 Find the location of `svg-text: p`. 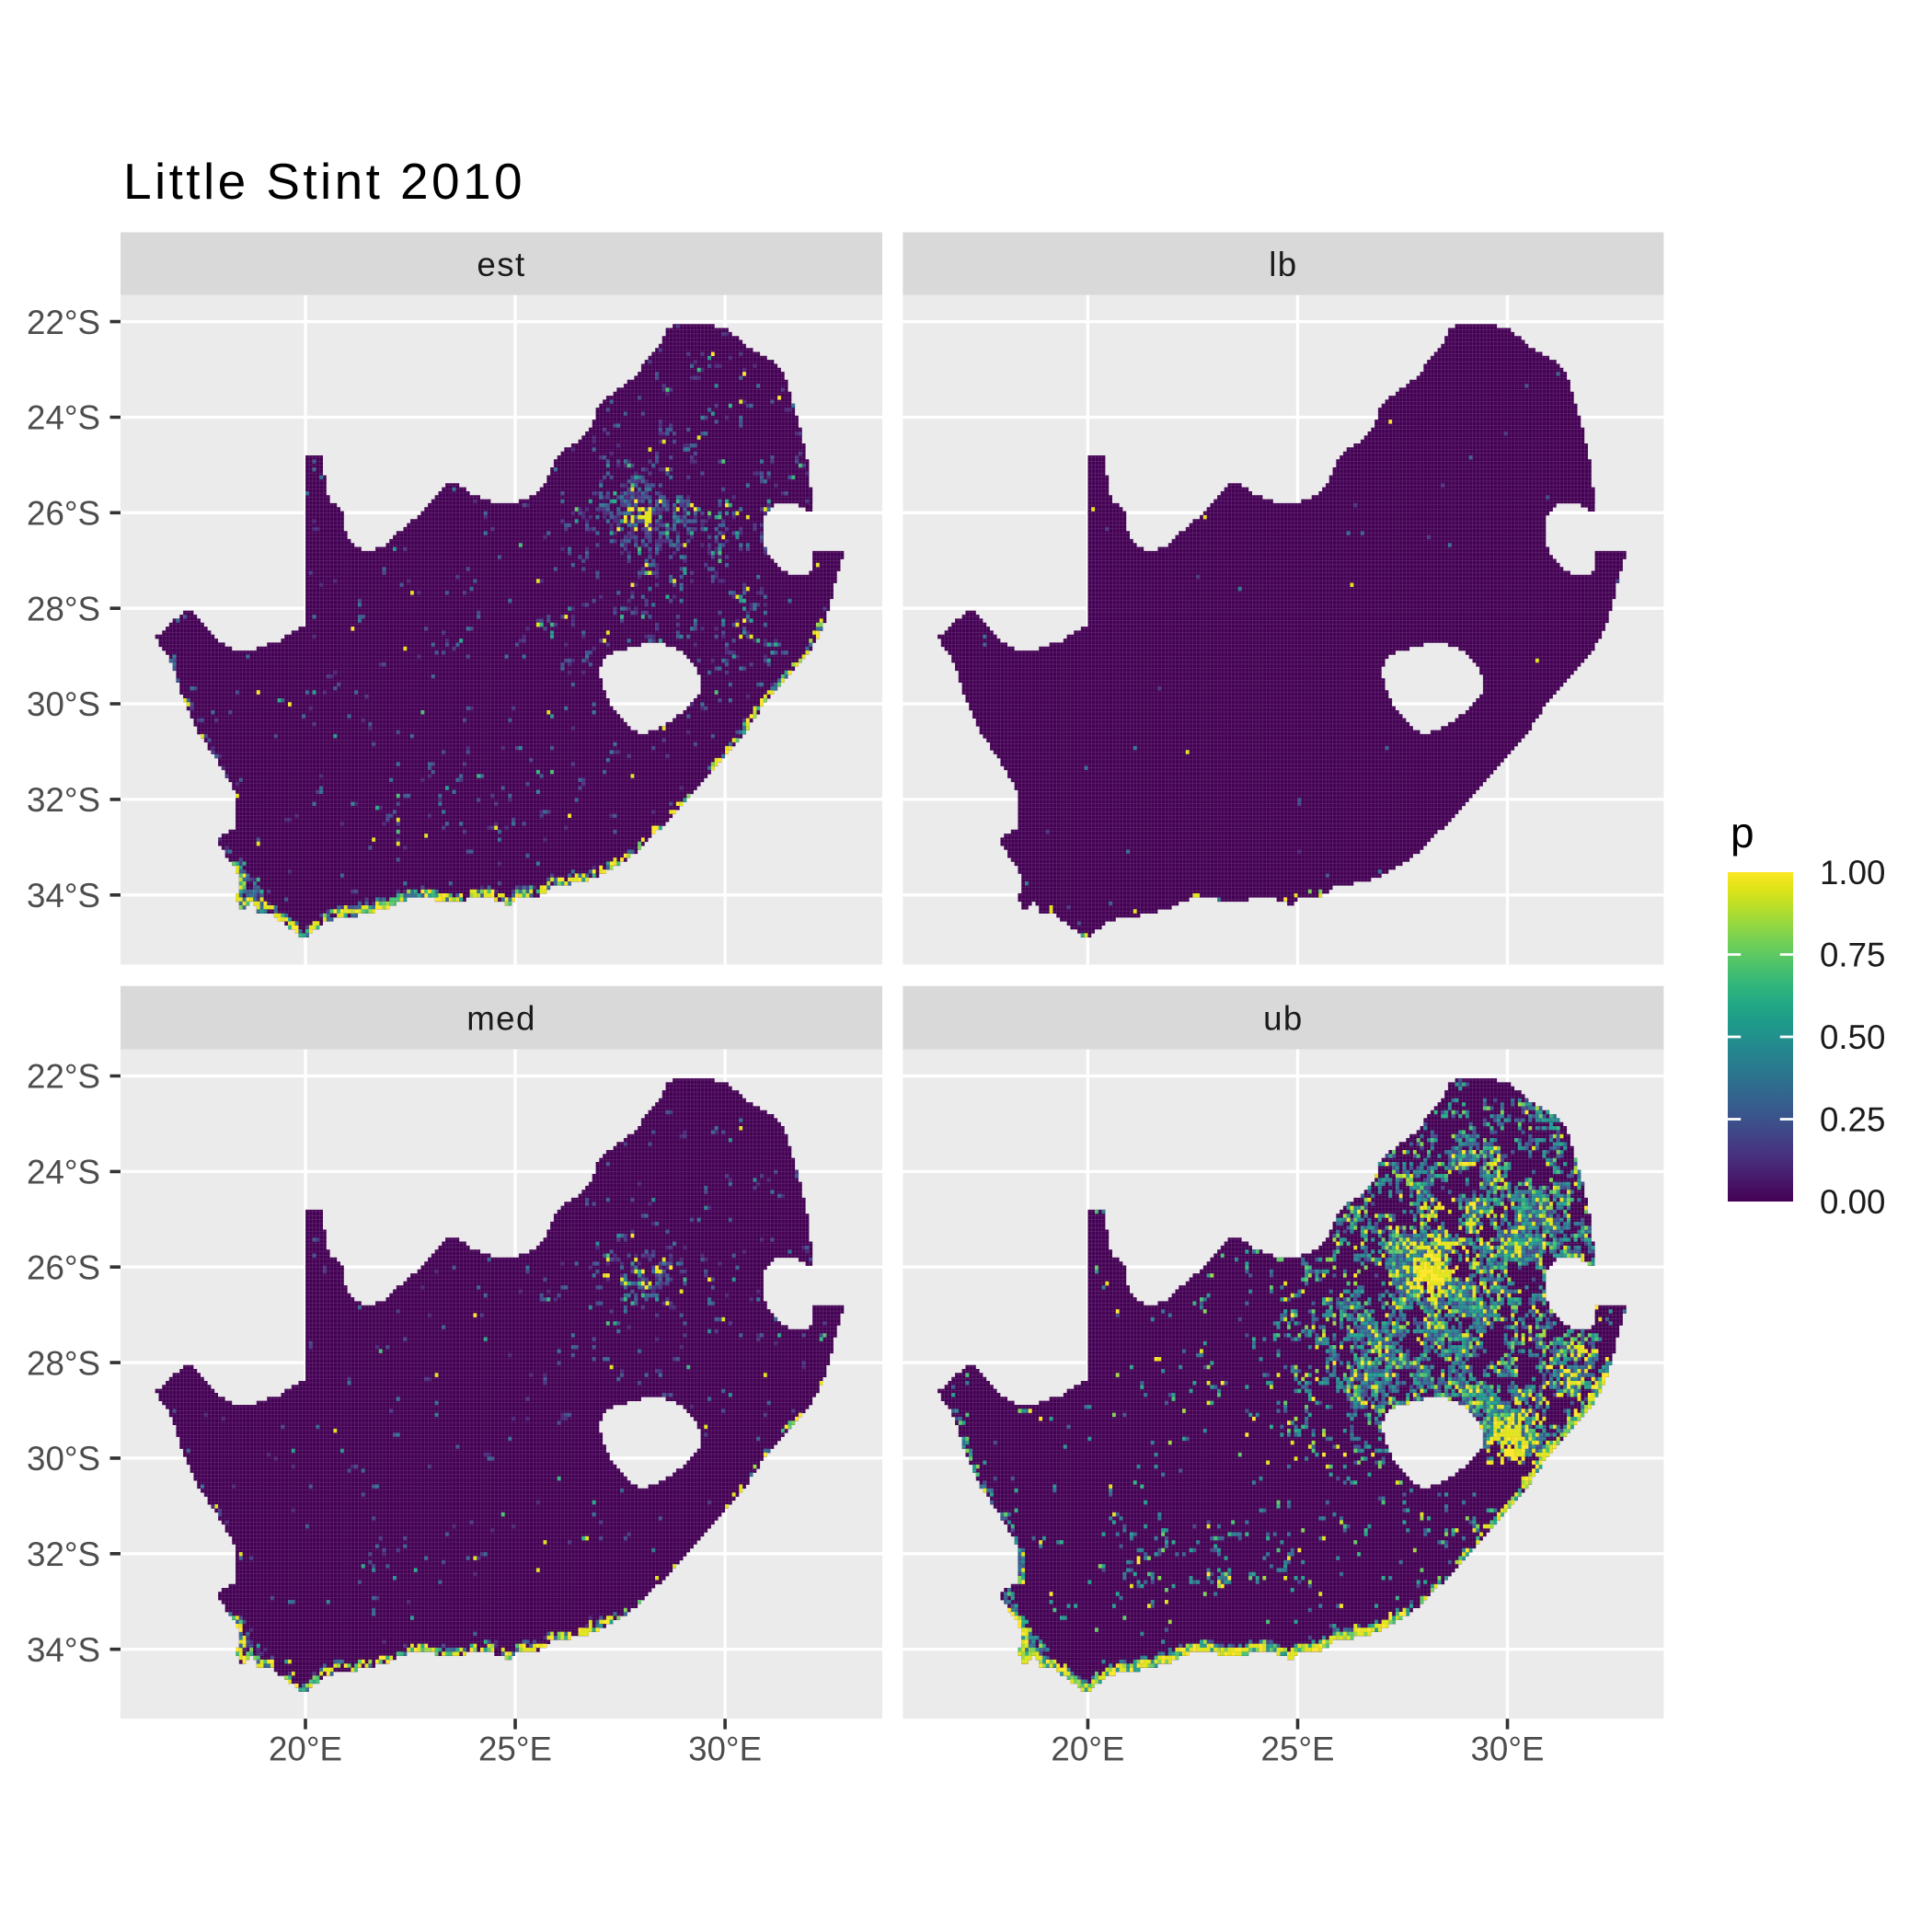

svg-text: p is located at coordinates (1742, 833).